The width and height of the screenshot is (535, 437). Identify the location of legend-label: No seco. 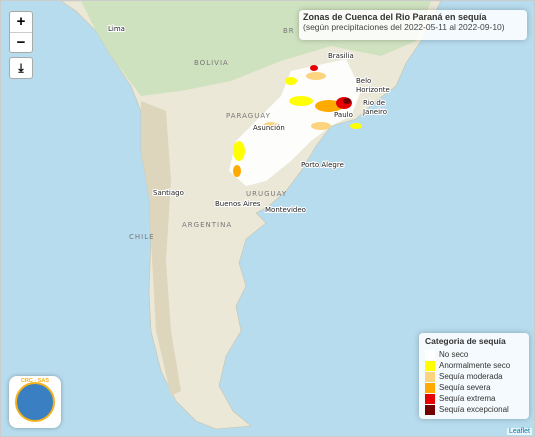
(454, 354).